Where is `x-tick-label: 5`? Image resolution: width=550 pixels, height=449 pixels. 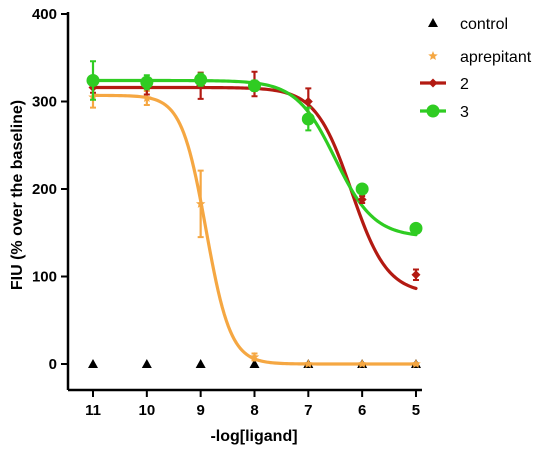 x-tick-label: 5 is located at coordinates (416, 410).